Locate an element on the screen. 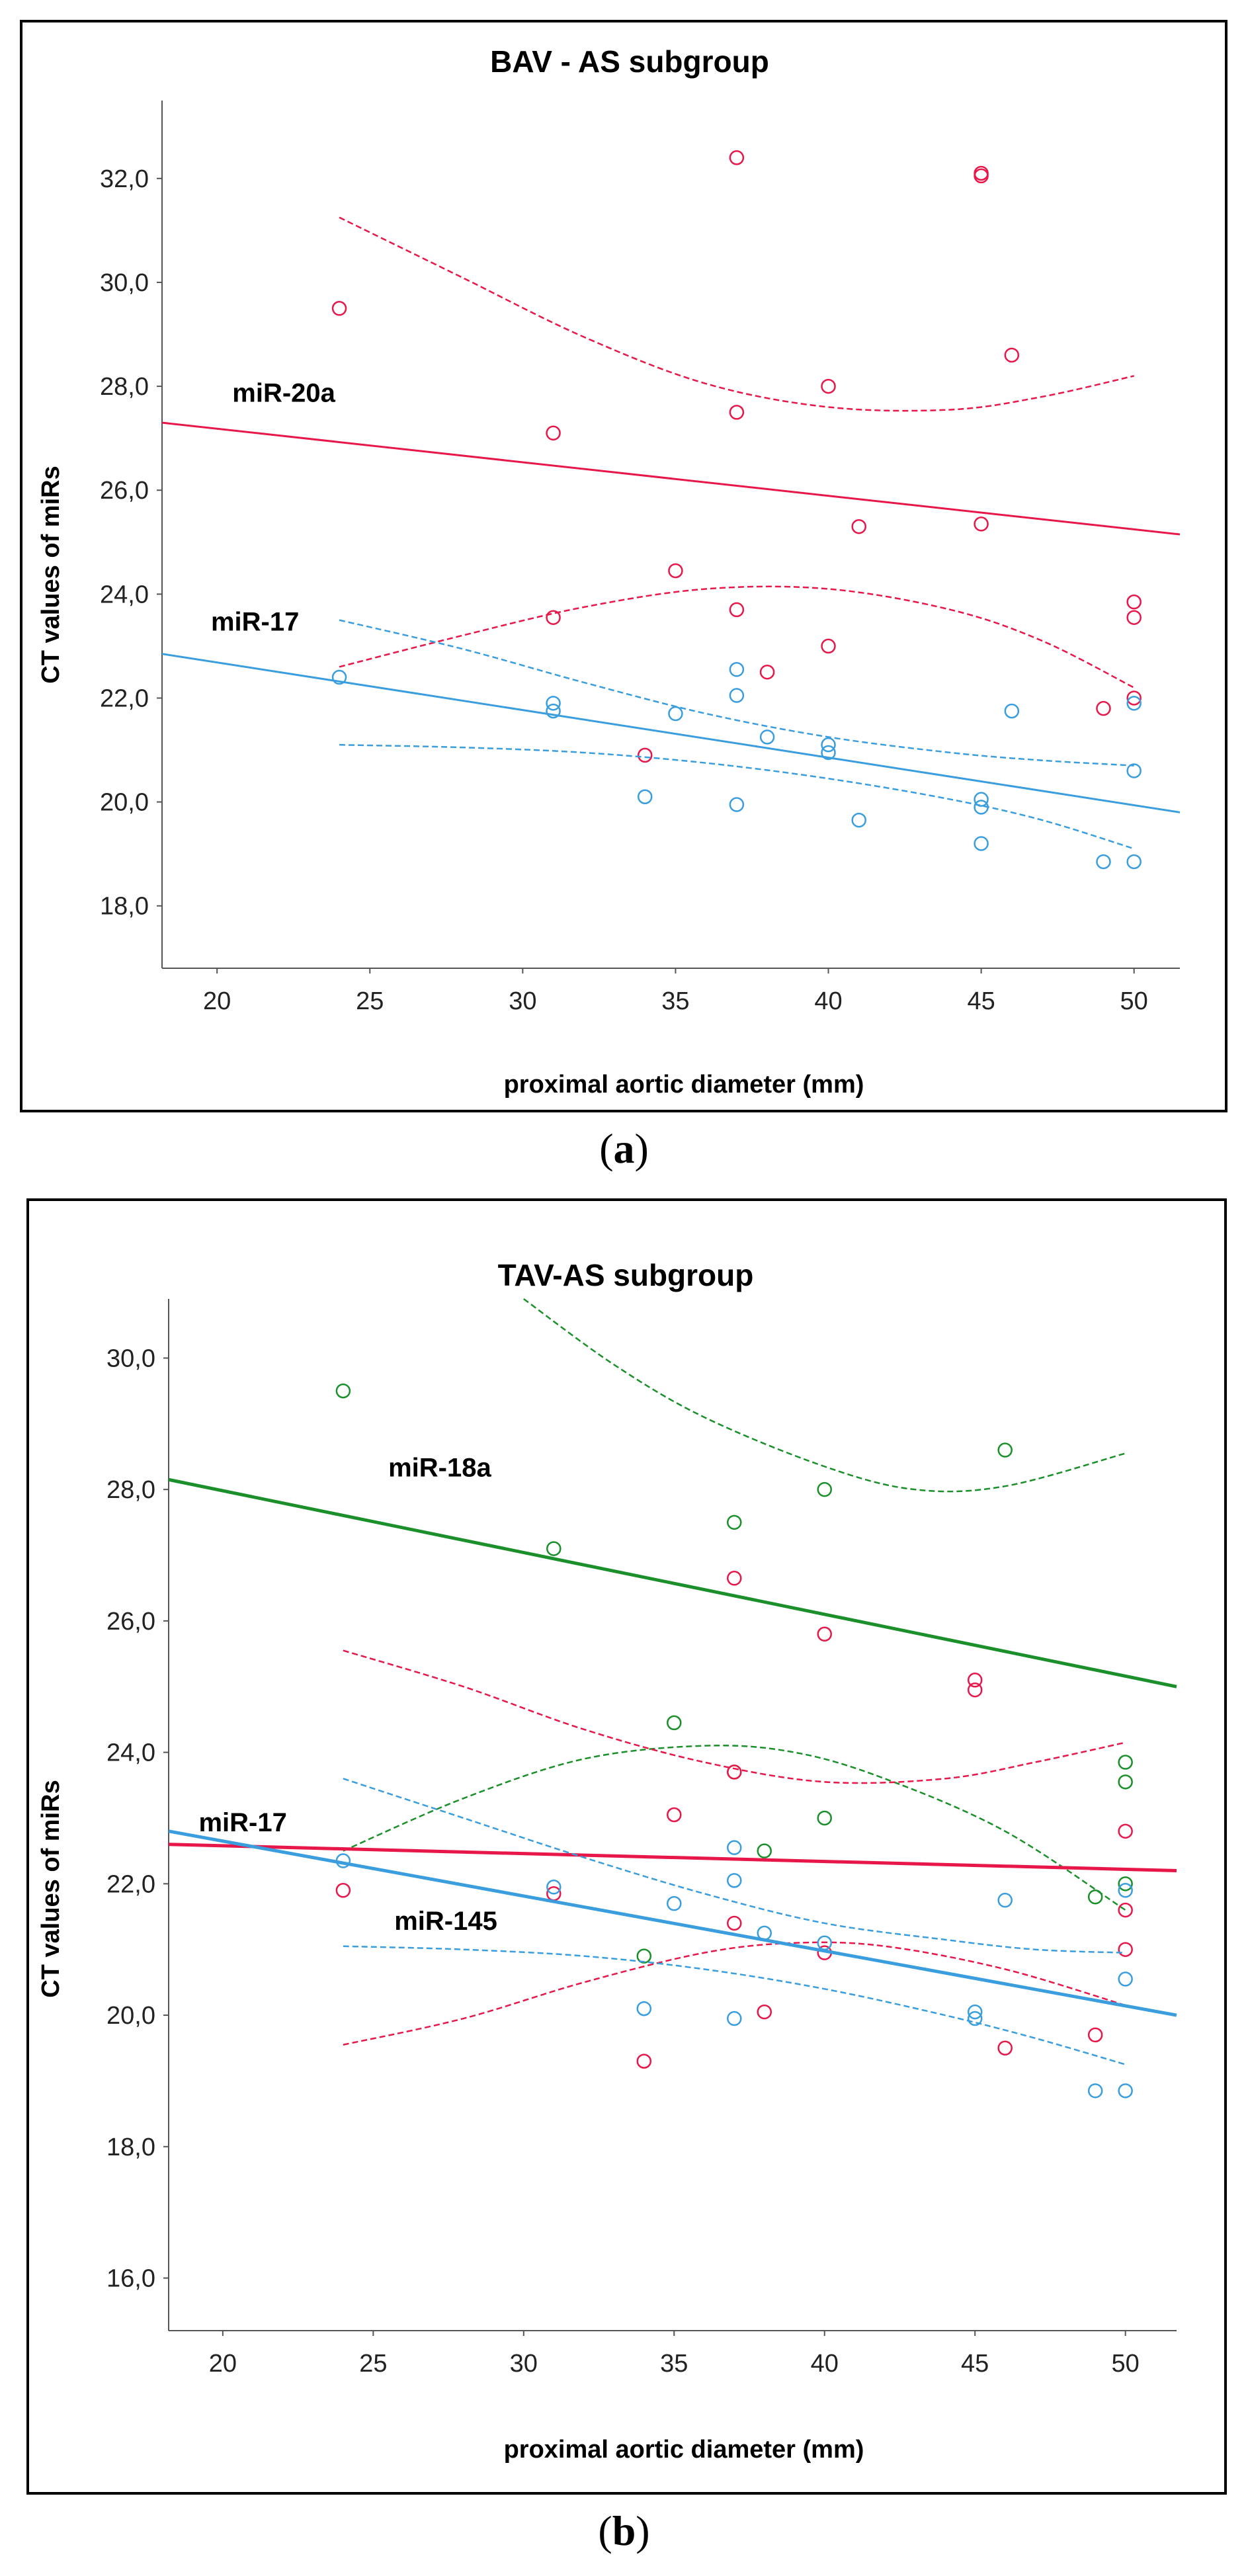  chart-a-ytick-label: 28,0 is located at coordinates (124, 387).